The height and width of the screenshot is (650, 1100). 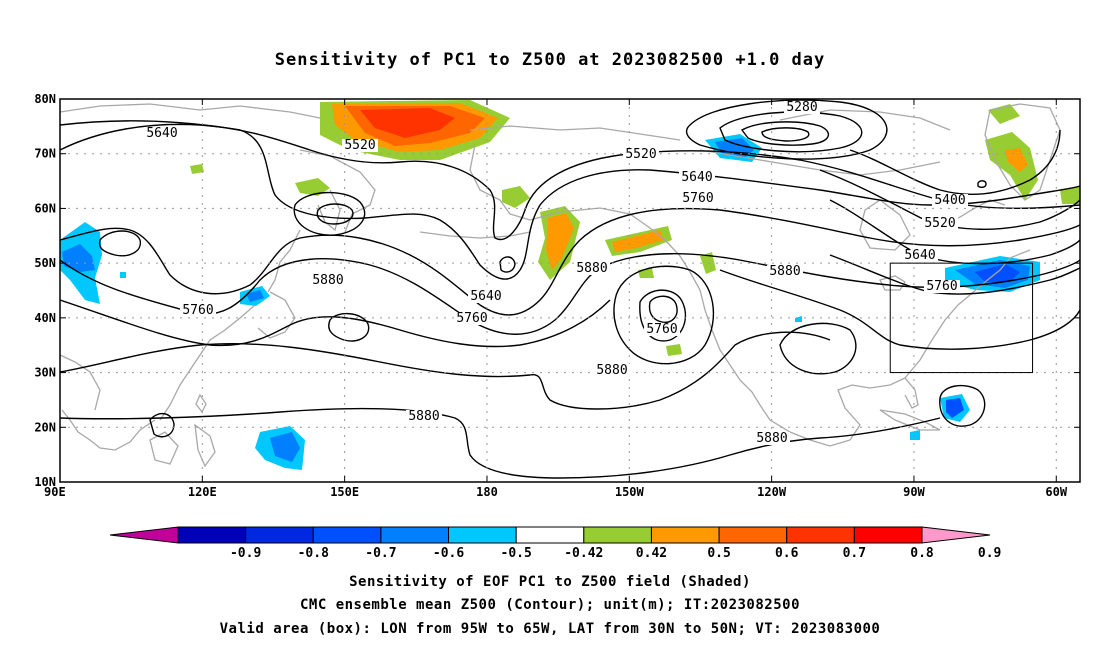 What do you see at coordinates (910, 420) in the screenshot?
I see `coast-cuba` at bounding box center [910, 420].